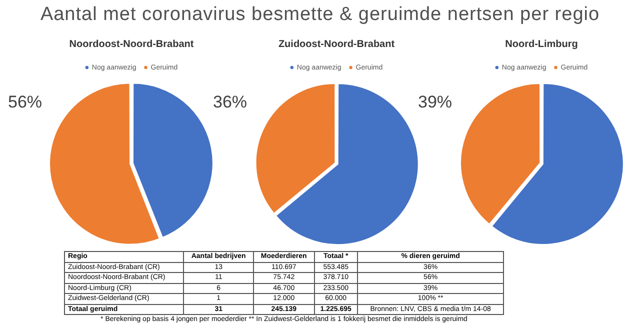 Image resolution: width=640 pixels, height=335 pixels. Describe the element at coordinates (435, 102) in the screenshot. I see `data-label: 39%` at that location.